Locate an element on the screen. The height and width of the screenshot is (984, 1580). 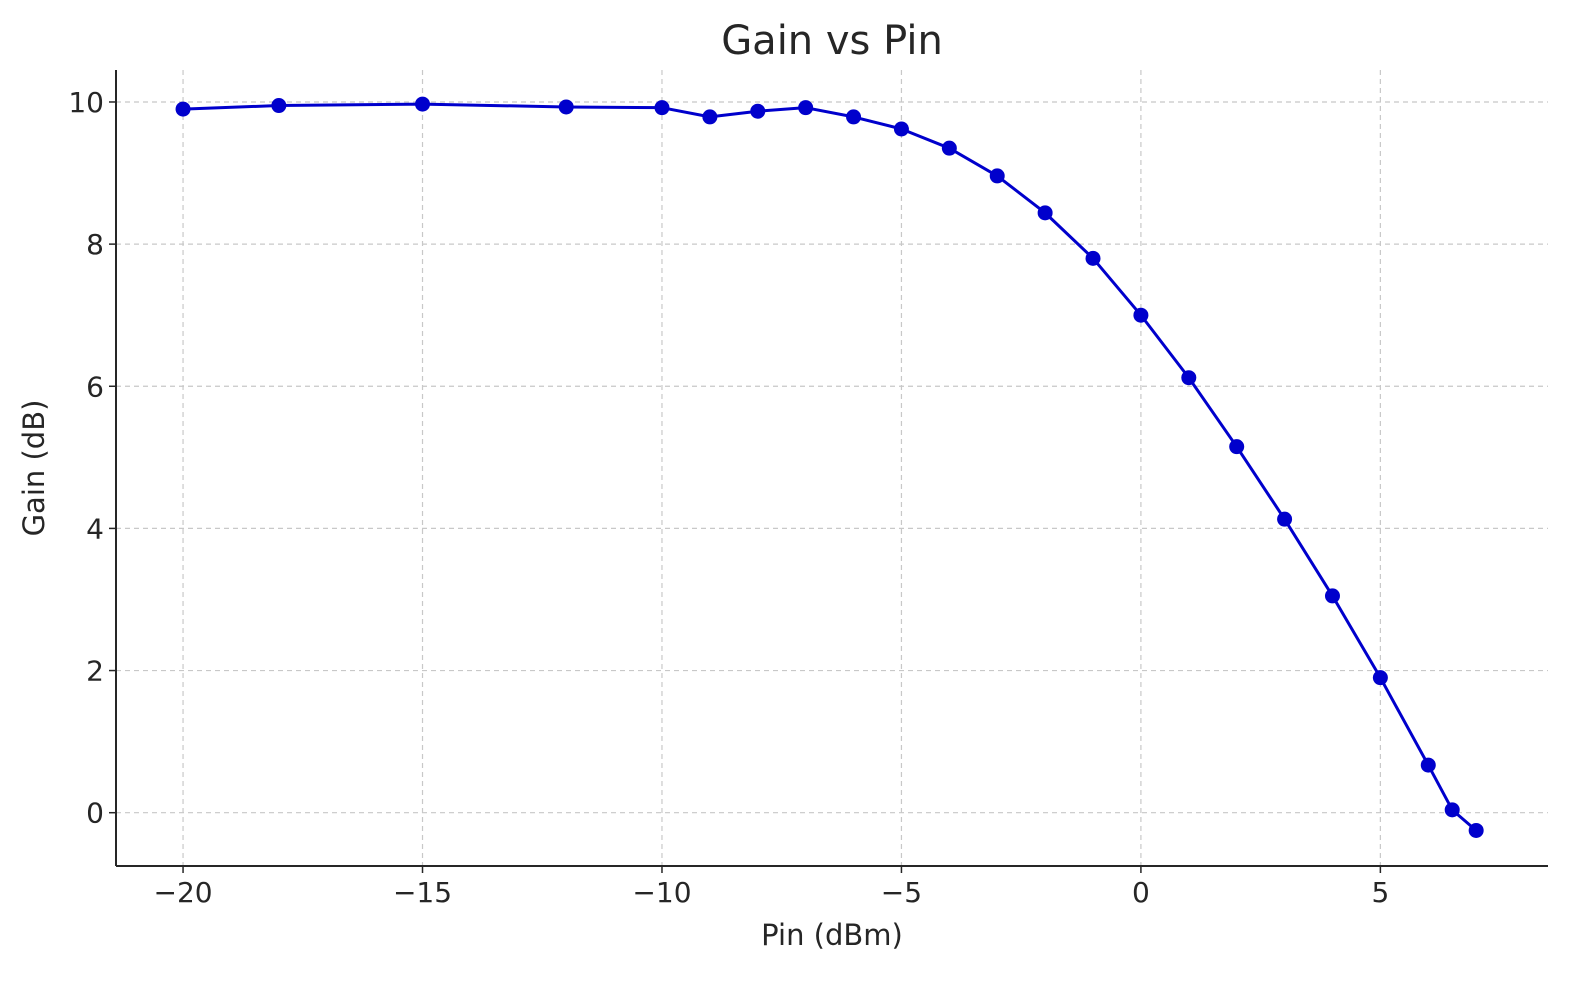
y-tick-label: 10 is located at coordinates (86, 102).